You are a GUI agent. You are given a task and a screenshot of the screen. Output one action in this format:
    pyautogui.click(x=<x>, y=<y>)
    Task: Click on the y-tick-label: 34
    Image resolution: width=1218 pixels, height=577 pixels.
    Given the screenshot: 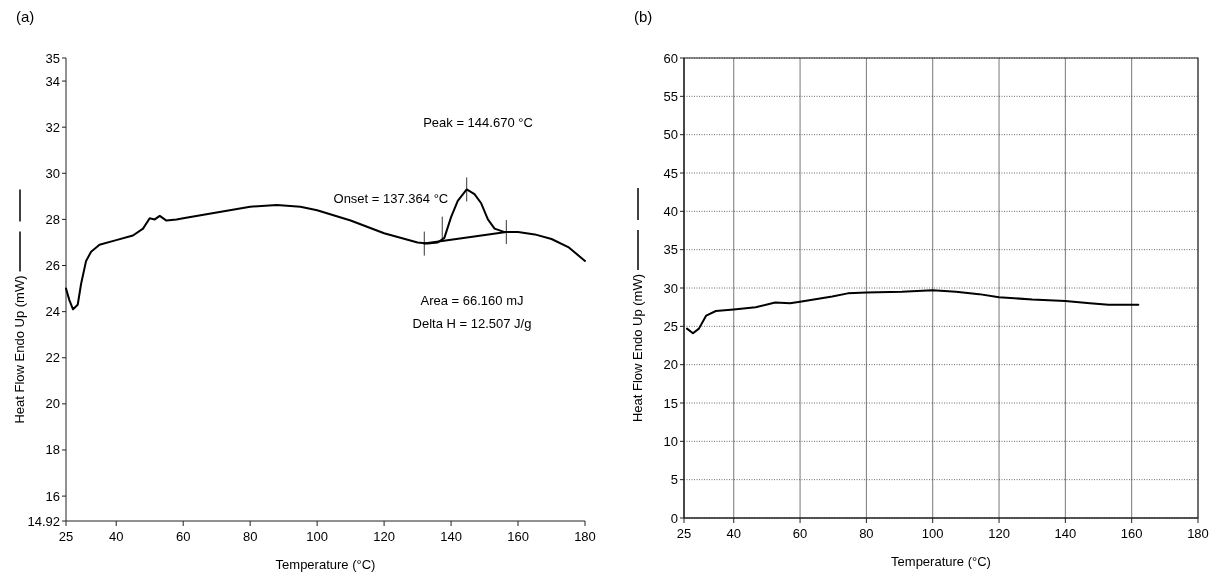 What is the action you would take?
    pyautogui.click(x=52, y=81)
    